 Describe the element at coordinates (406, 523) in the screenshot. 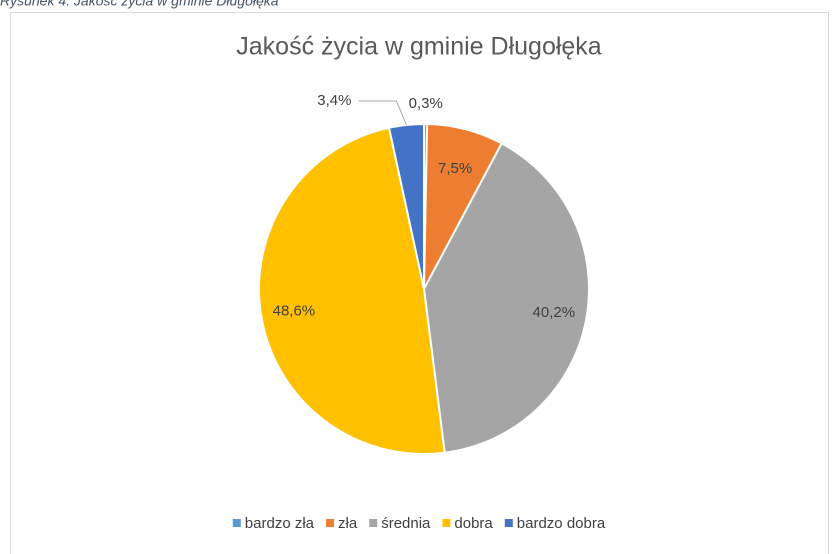

I see `legend-label: średnia` at that location.